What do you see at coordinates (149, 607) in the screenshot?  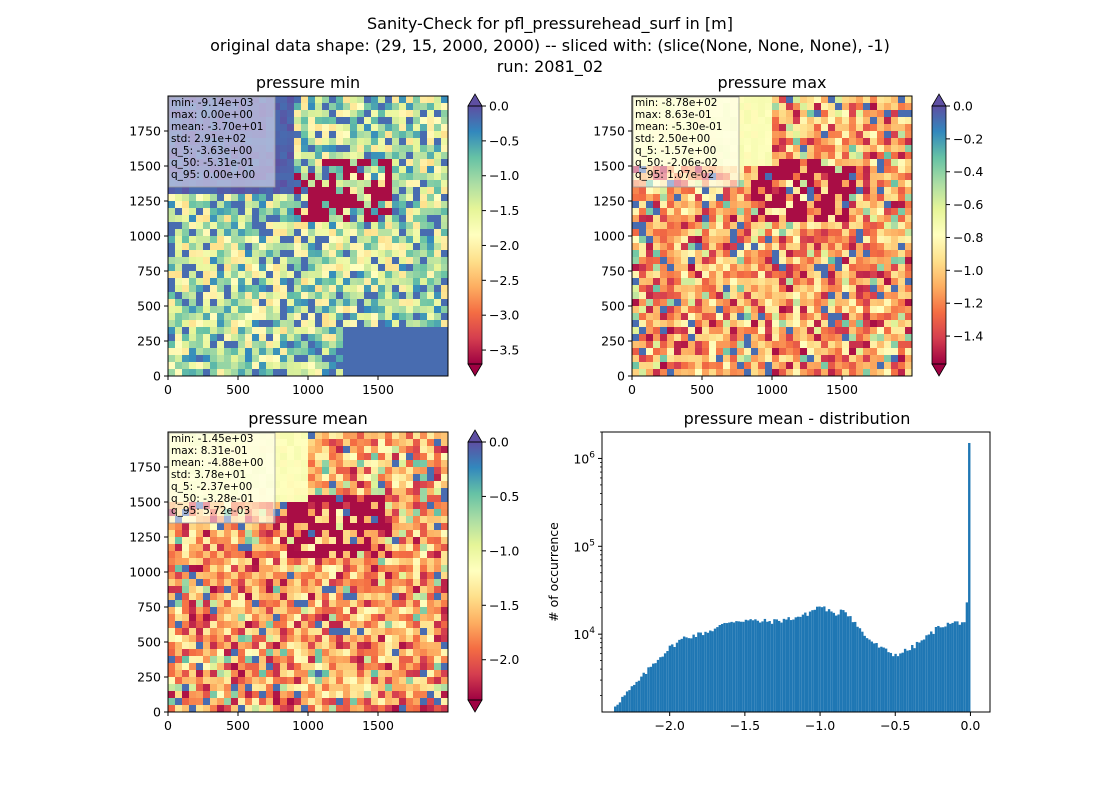 I see `y-tick-label: 750` at bounding box center [149, 607].